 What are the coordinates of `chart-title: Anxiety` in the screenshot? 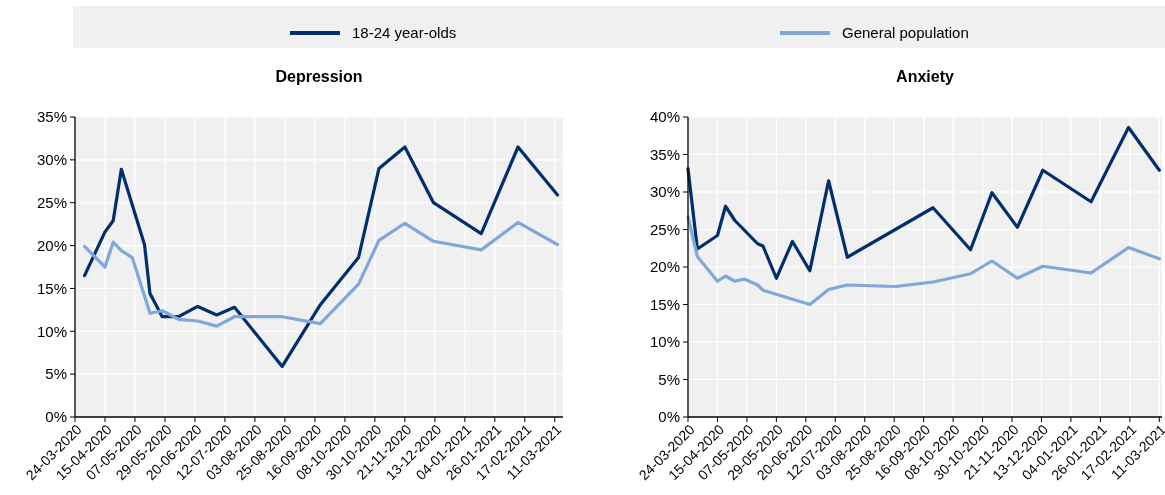 It's located at (925, 76).